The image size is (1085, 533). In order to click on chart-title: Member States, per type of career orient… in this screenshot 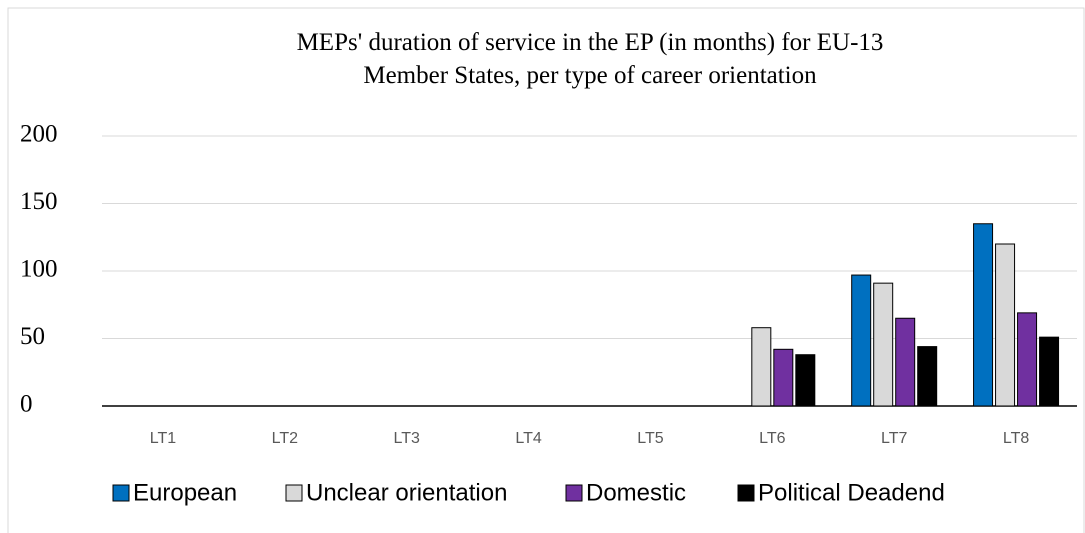, I will do `click(590, 75)`.